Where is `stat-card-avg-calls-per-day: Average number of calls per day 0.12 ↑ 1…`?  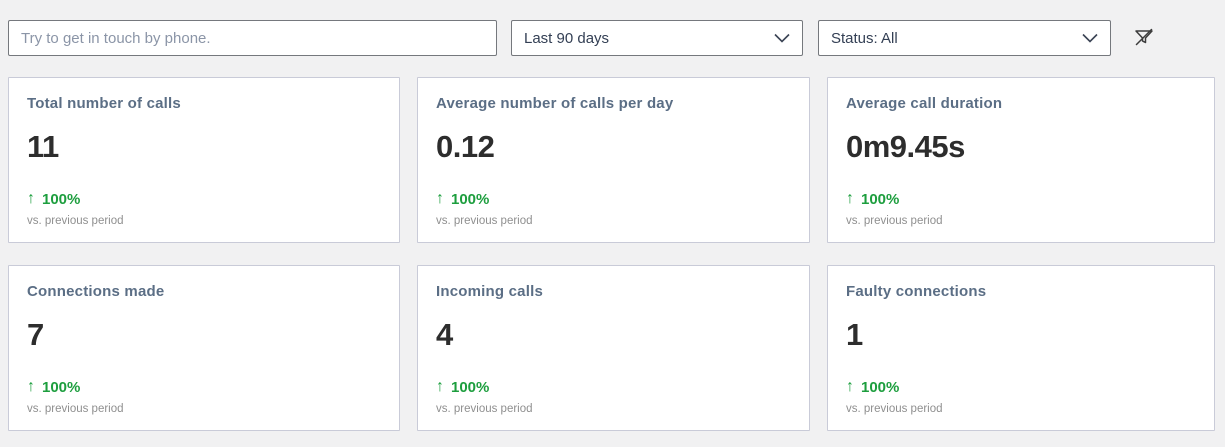 stat-card-avg-calls-per-day: Average number of calls per day 0.12 ↑ 1… is located at coordinates (613, 160).